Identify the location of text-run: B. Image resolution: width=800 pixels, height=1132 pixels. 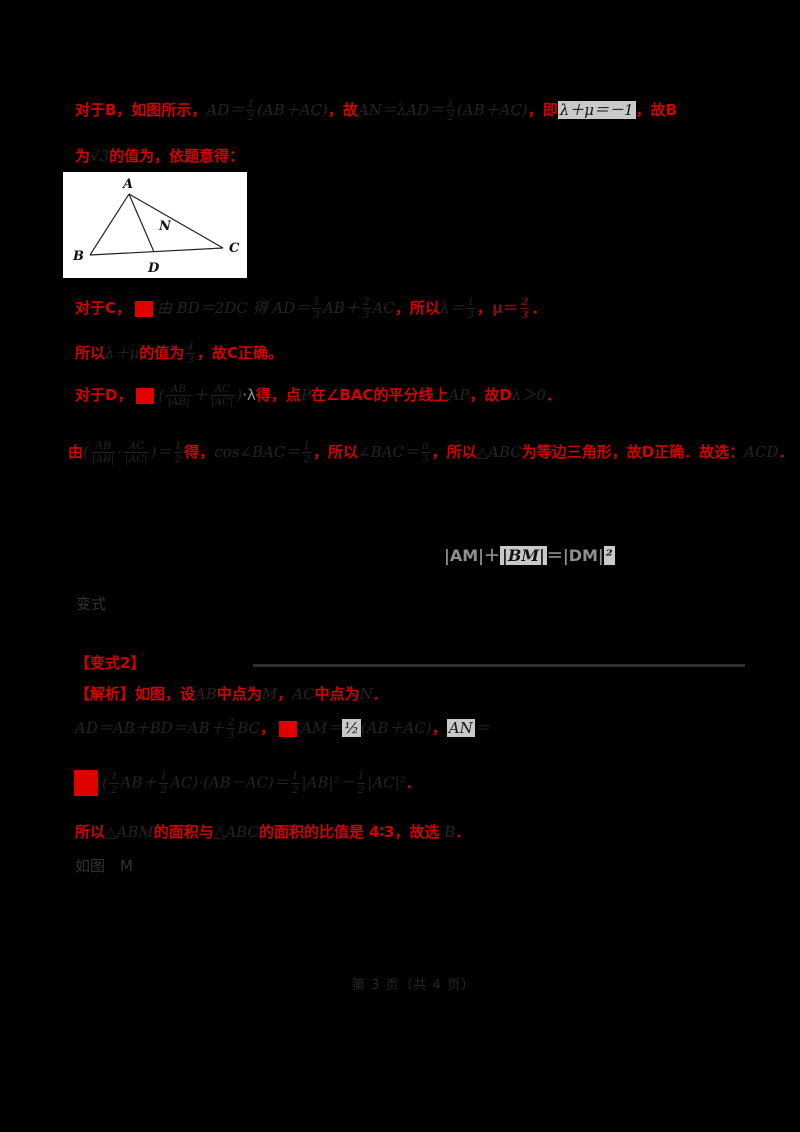
(447, 832).